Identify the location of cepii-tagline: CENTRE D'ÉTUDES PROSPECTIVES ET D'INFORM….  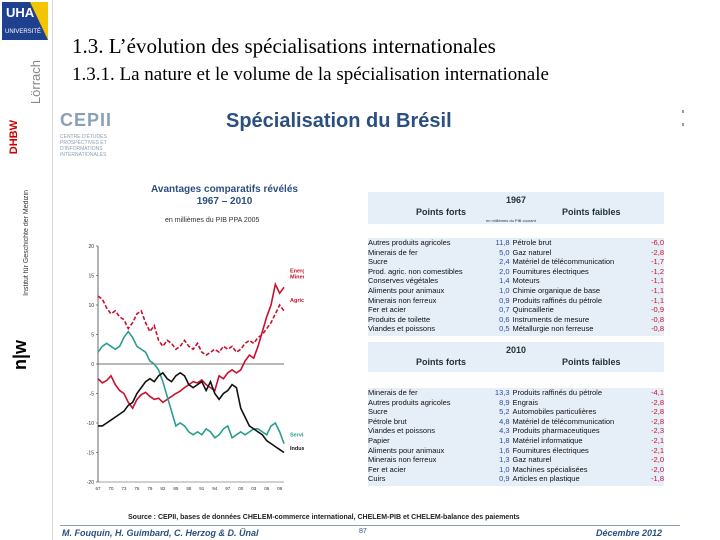
(83, 146).